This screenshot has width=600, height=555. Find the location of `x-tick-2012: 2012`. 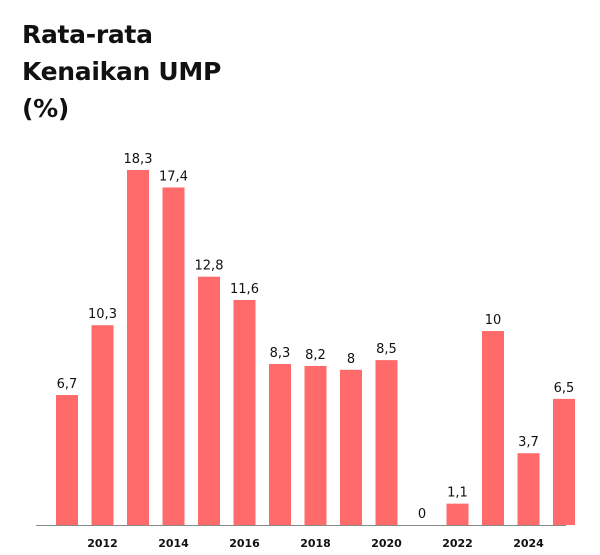

x-tick-2012: 2012 is located at coordinates (102, 543).